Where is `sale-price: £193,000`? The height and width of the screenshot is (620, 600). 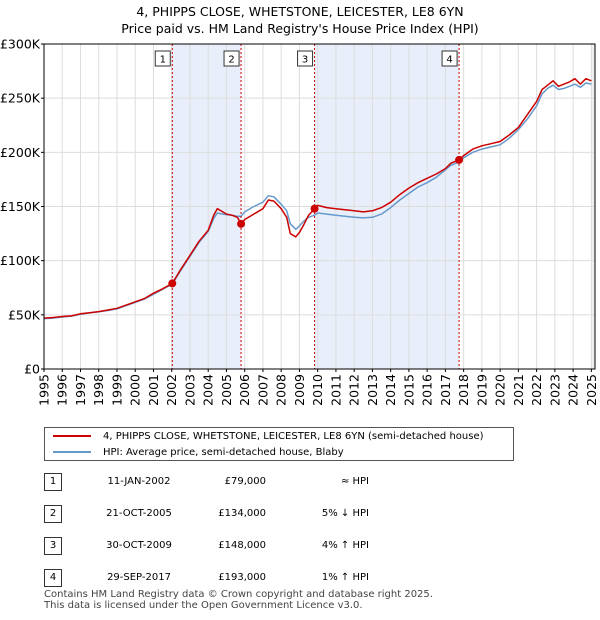 sale-price: £193,000 is located at coordinates (242, 577).